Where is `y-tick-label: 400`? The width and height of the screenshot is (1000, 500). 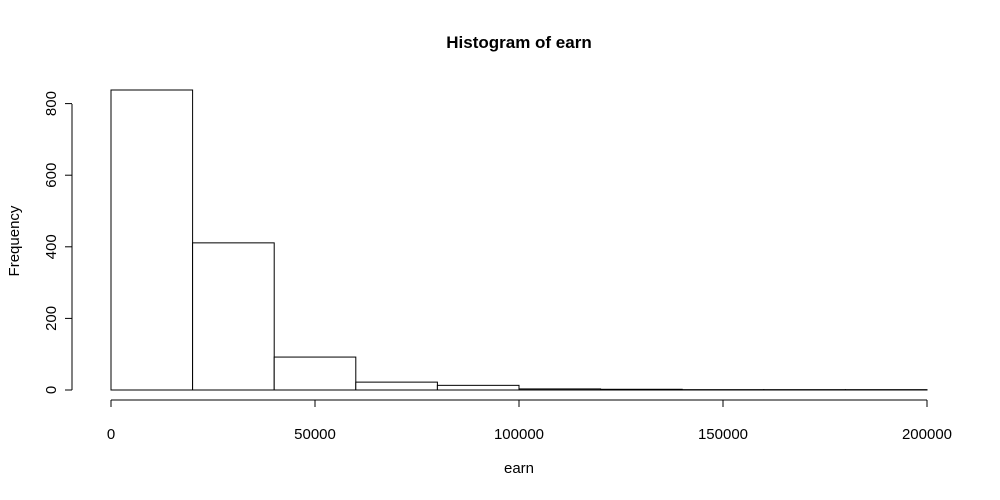
y-tick-label: 400 is located at coordinates (51, 246).